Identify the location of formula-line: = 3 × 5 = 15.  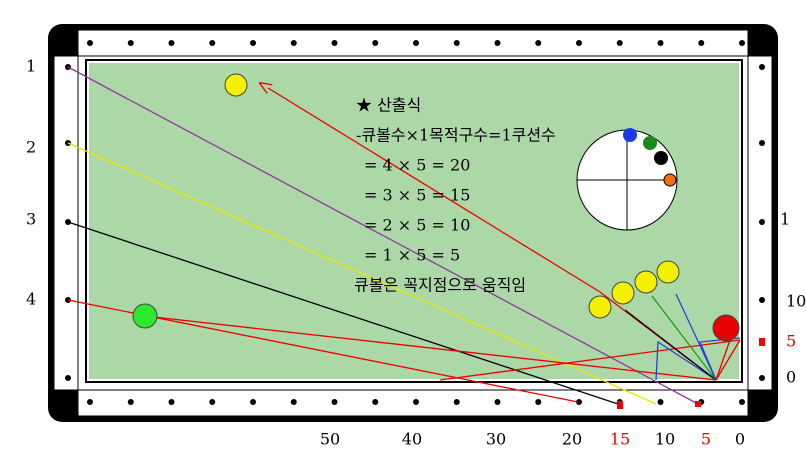
(417, 195).